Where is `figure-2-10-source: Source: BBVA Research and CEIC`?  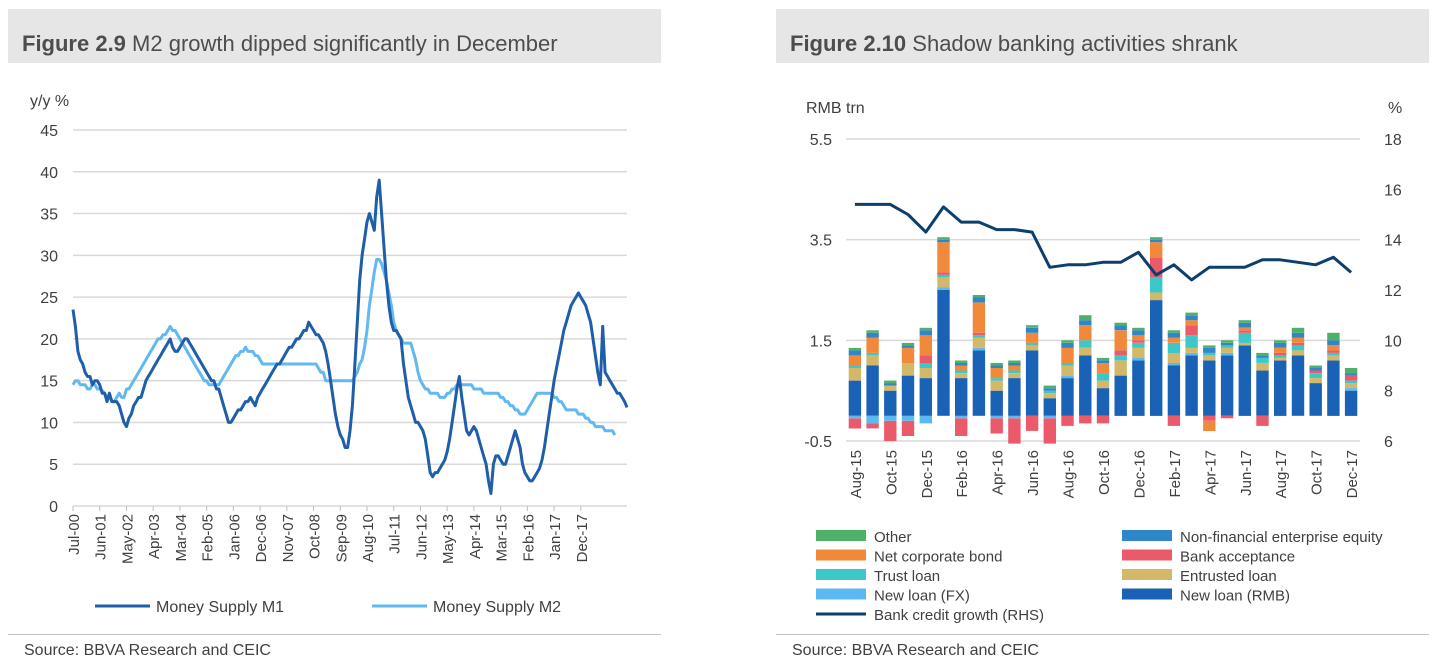
figure-2-10-source: Source: BBVA Research and CEIC is located at coordinates (915, 650).